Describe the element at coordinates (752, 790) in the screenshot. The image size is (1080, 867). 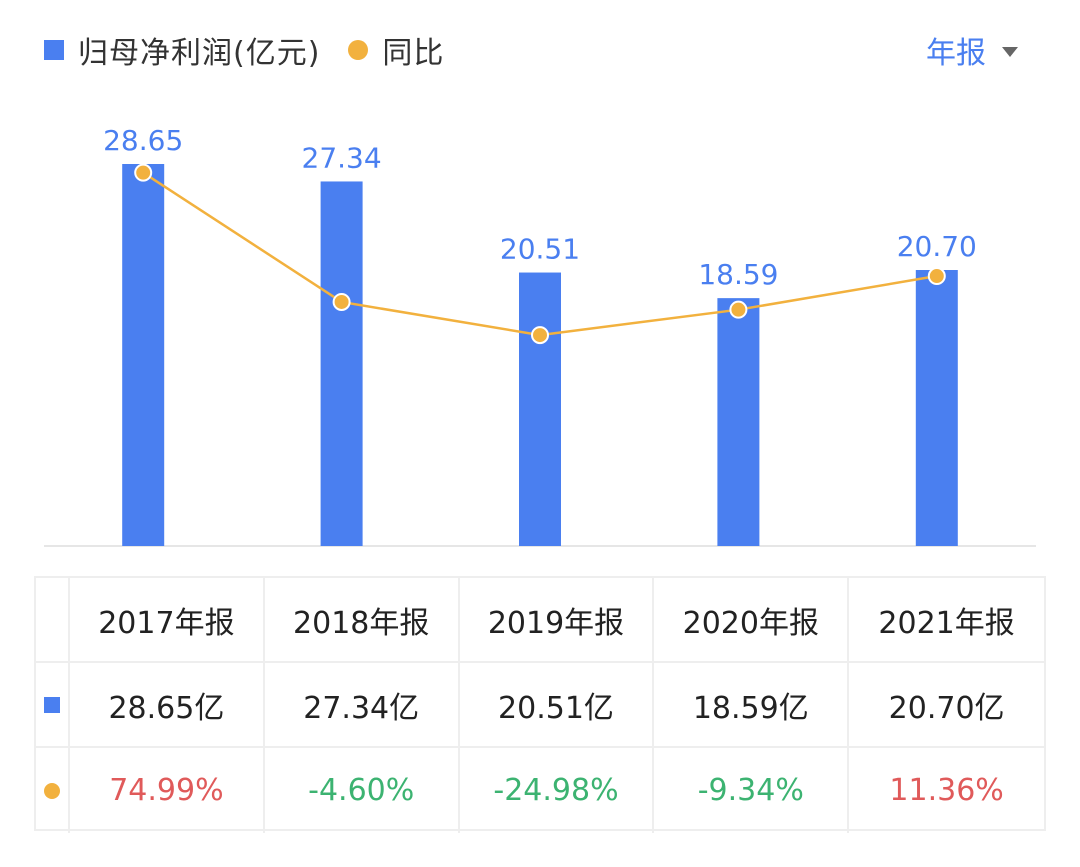
I see `yoy-cell: -9.34%` at that location.